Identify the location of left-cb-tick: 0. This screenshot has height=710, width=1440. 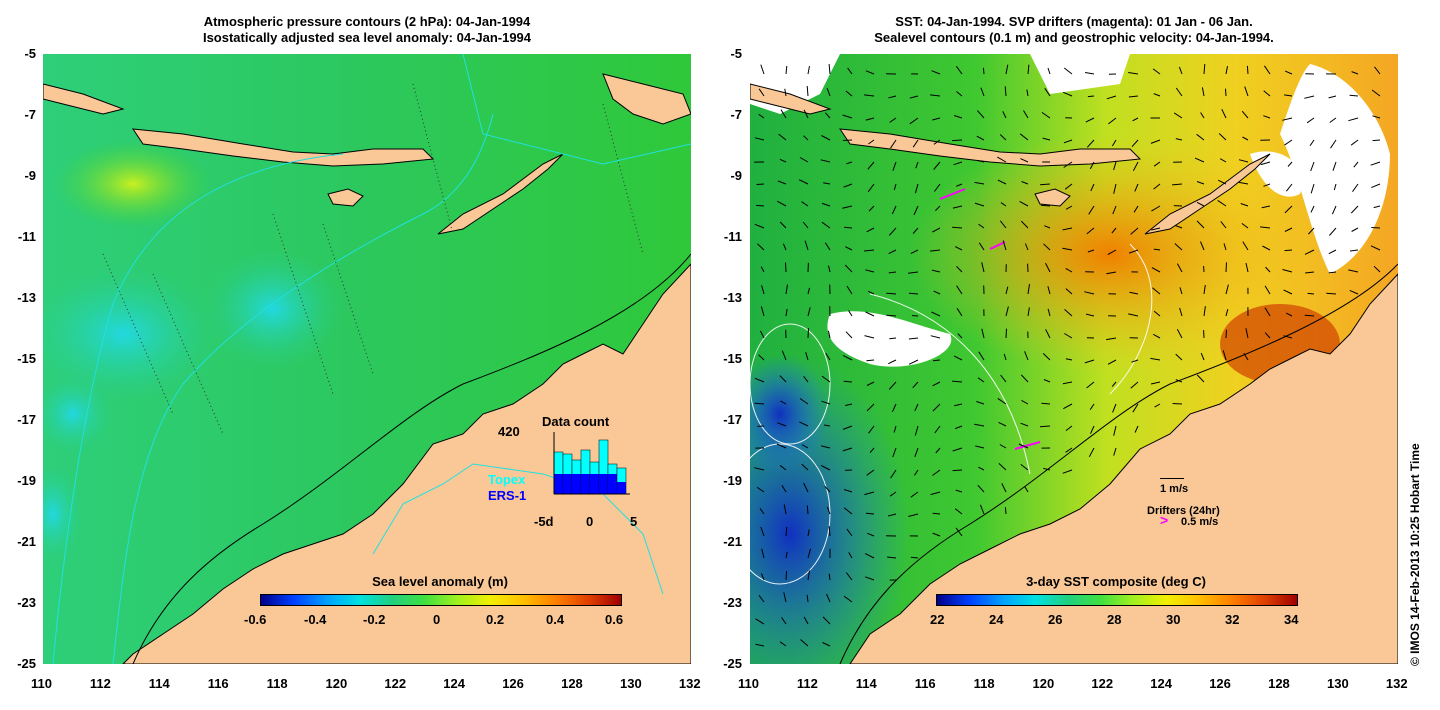
(437, 619).